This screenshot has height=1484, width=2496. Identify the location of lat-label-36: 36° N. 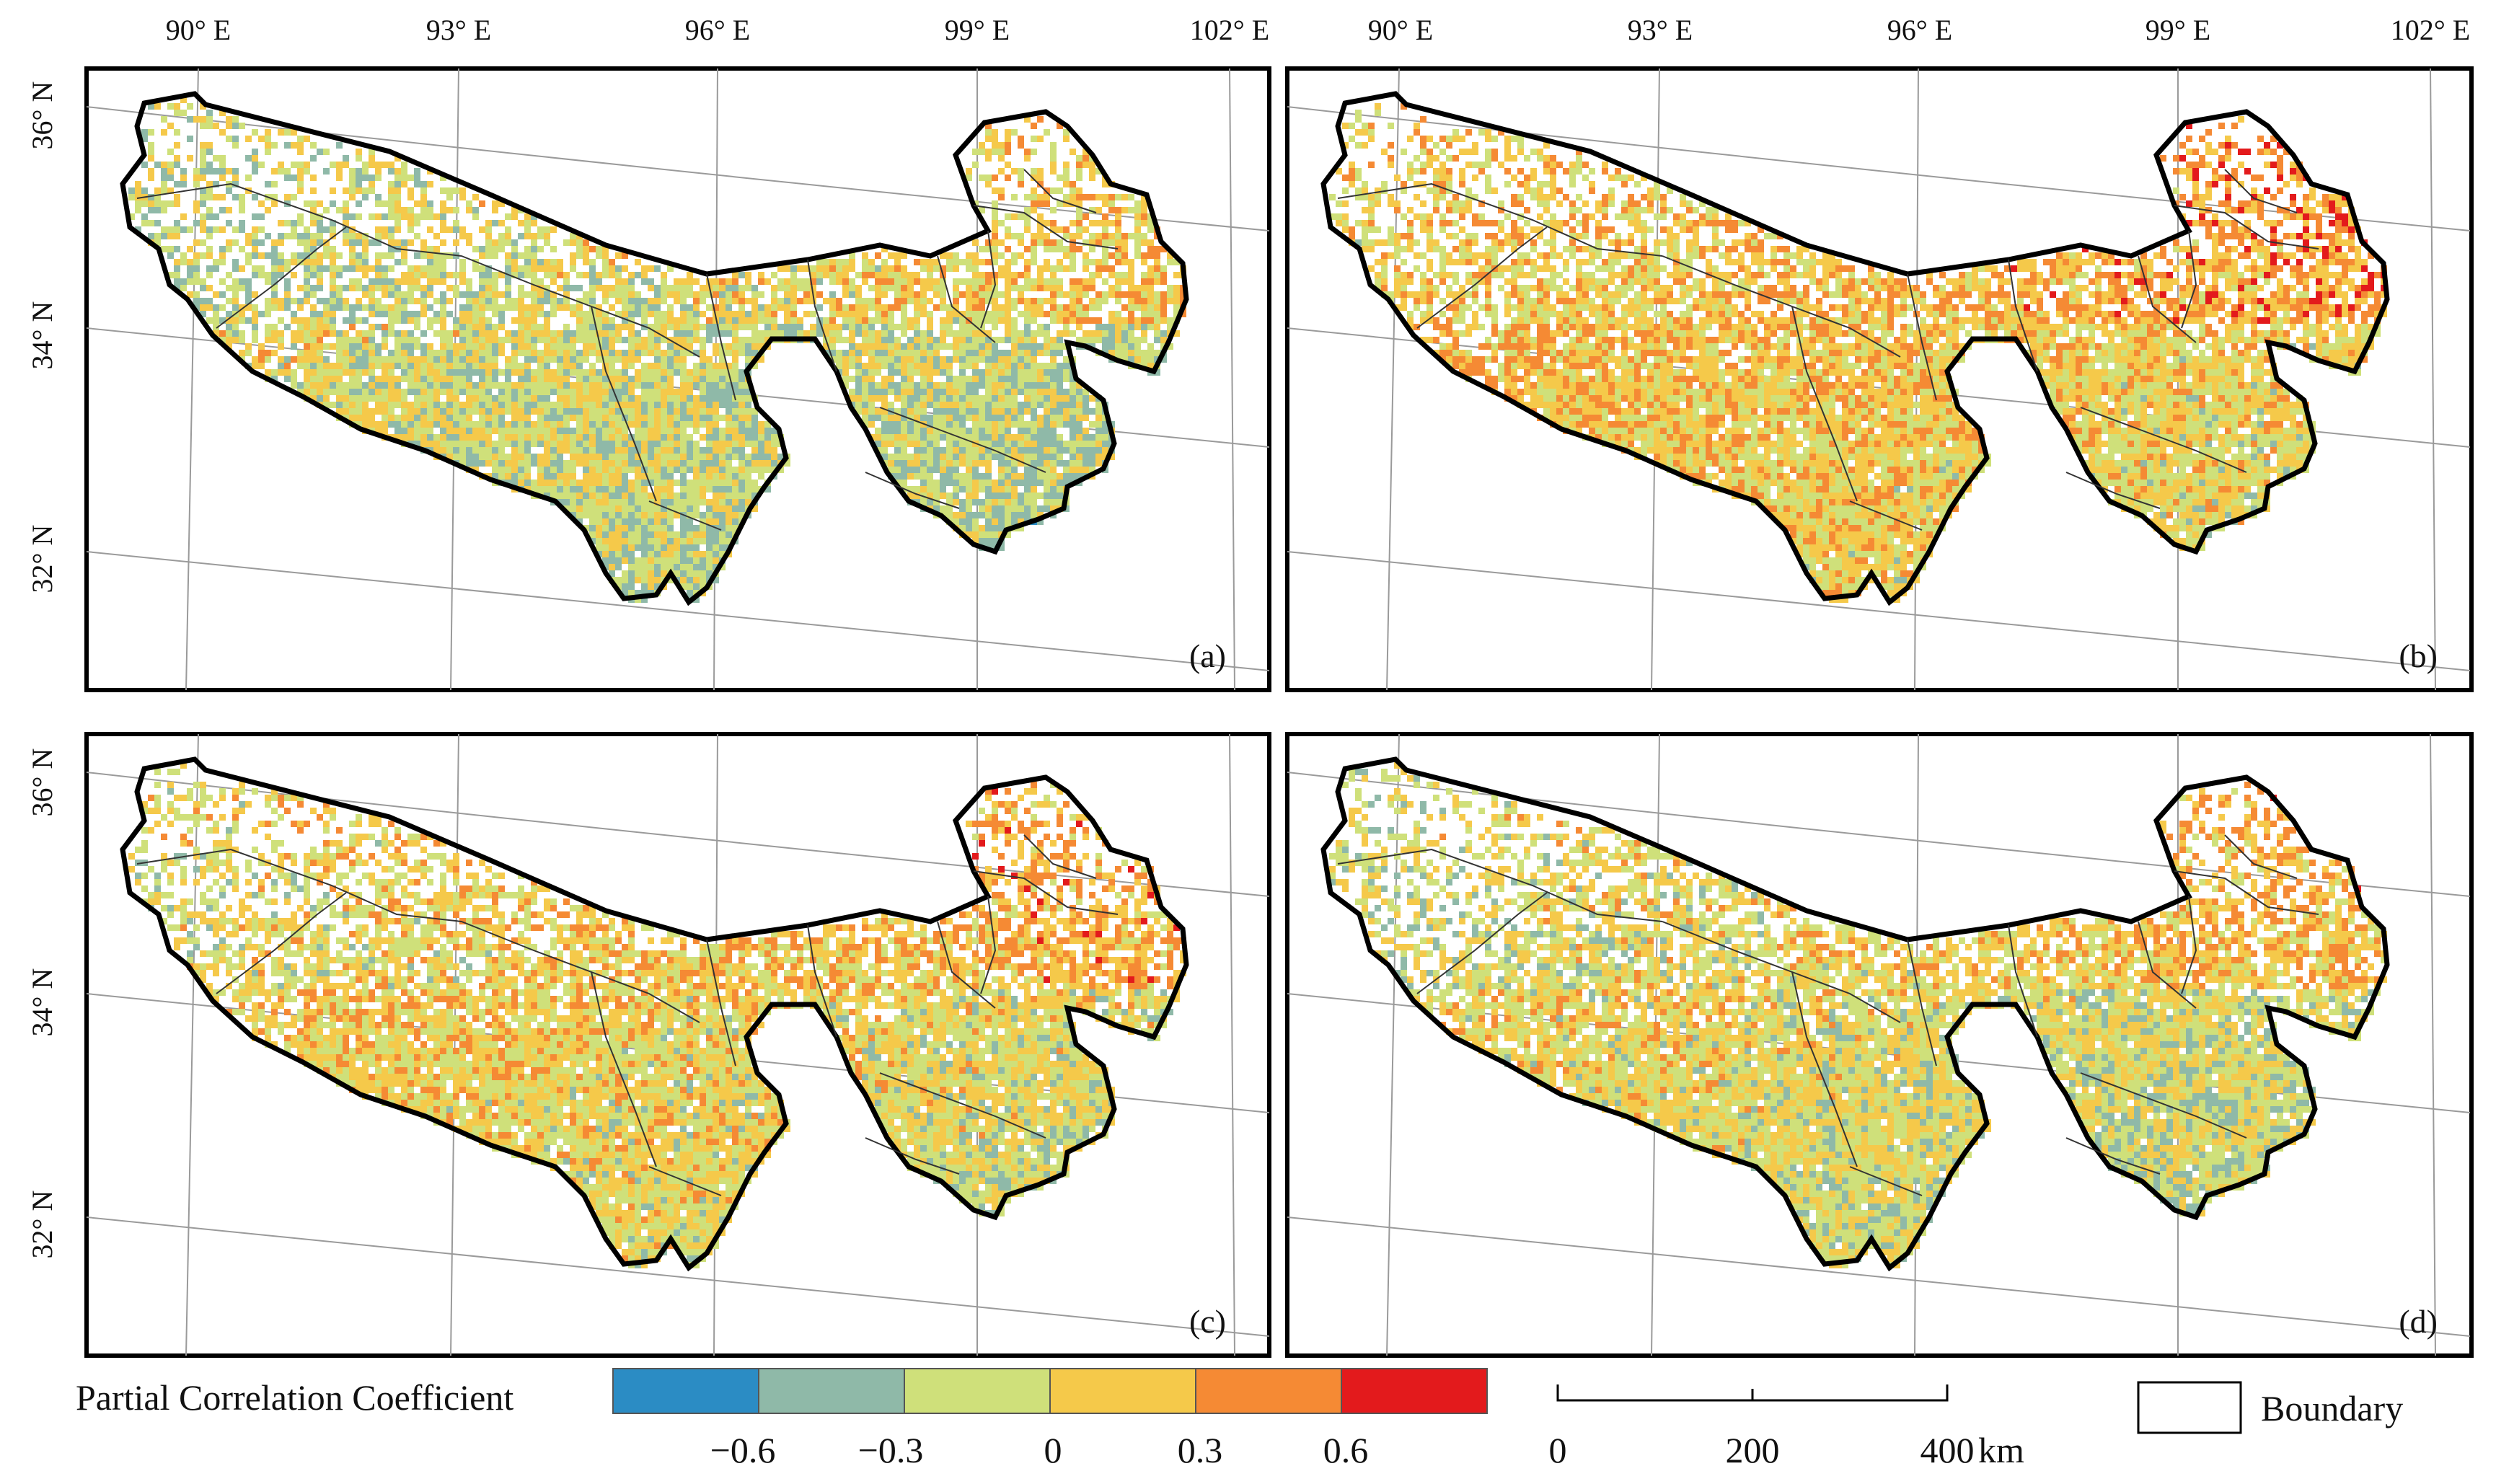
(42, 115).